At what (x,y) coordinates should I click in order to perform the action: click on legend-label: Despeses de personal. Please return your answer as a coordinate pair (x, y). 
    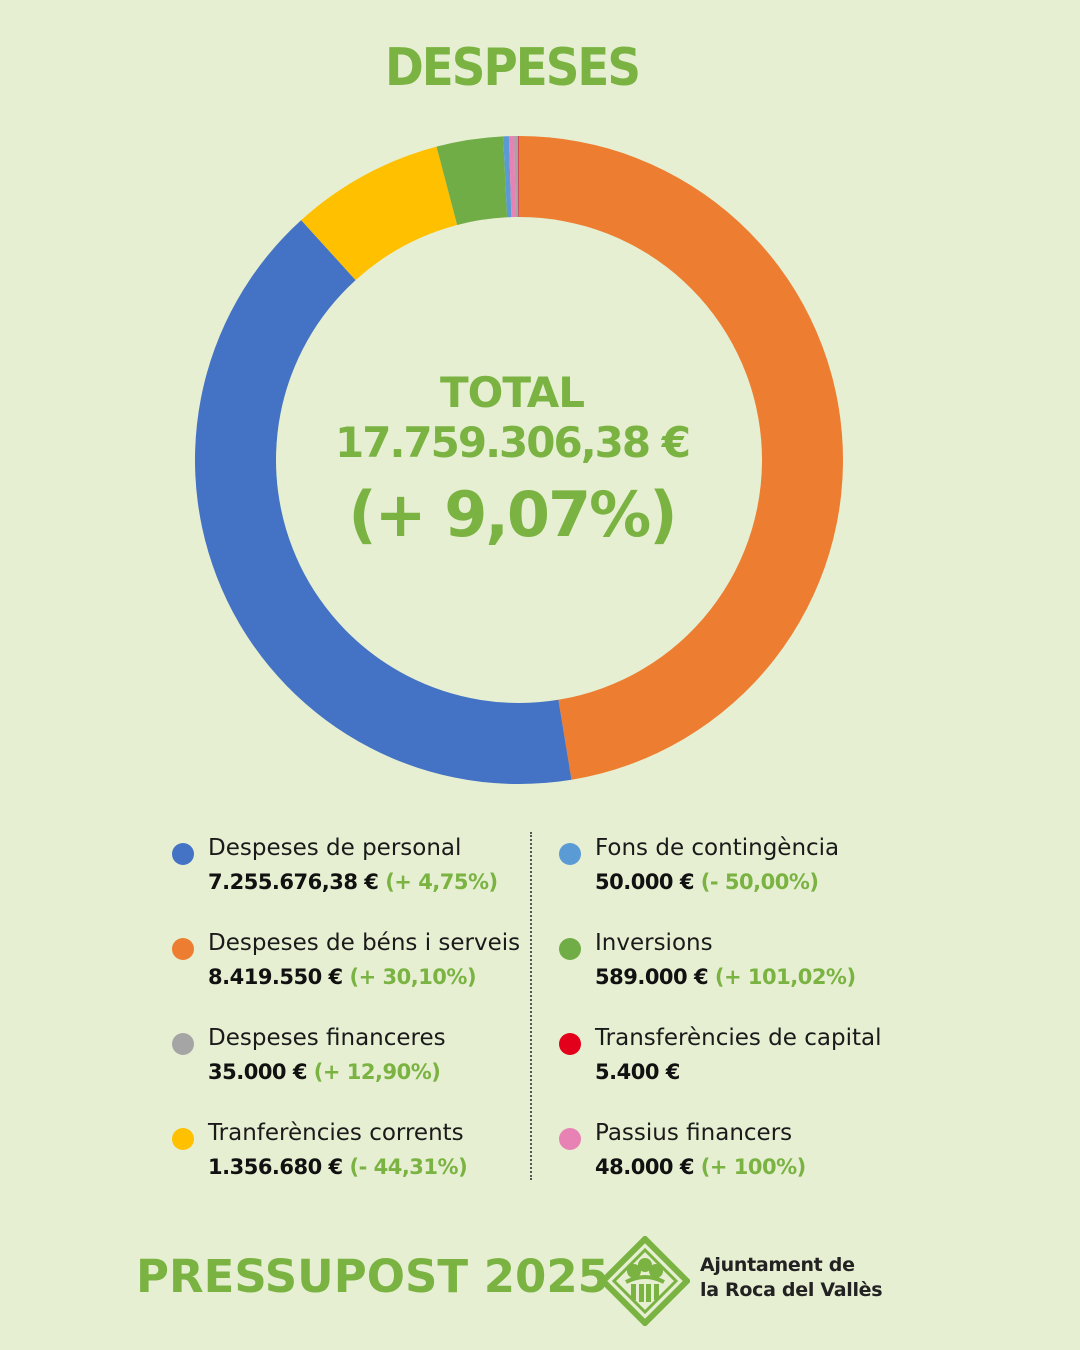
    Looking at the image, I should click on (335, 848).